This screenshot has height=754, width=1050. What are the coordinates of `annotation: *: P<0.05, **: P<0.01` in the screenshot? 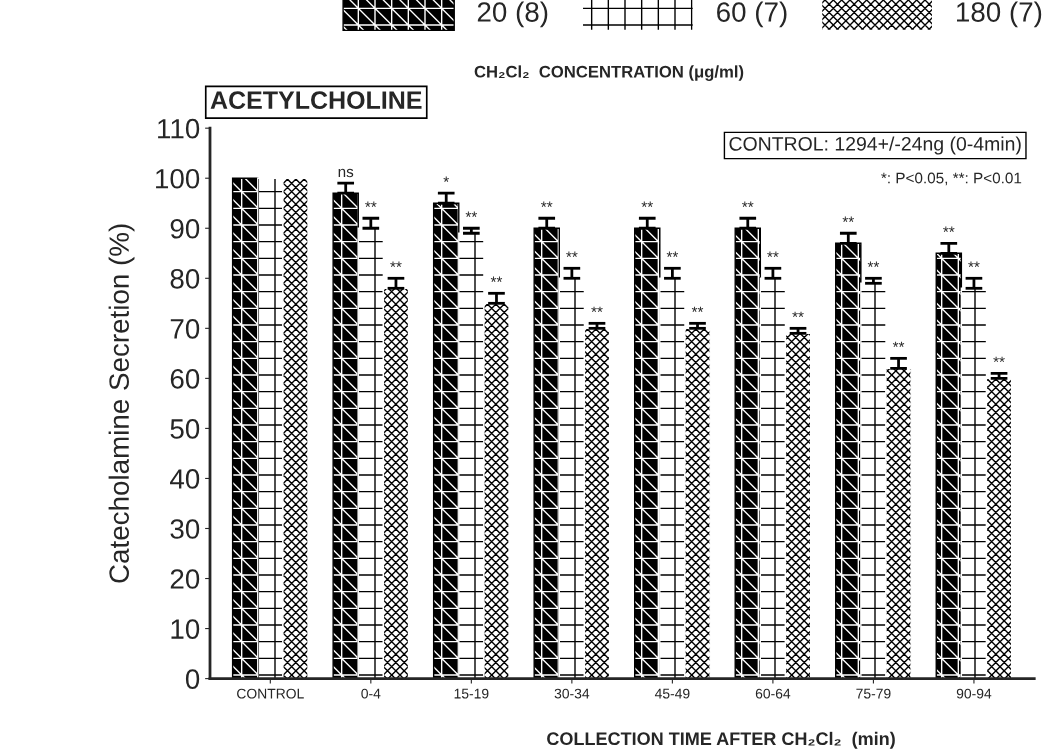 It's located at (951, 179).